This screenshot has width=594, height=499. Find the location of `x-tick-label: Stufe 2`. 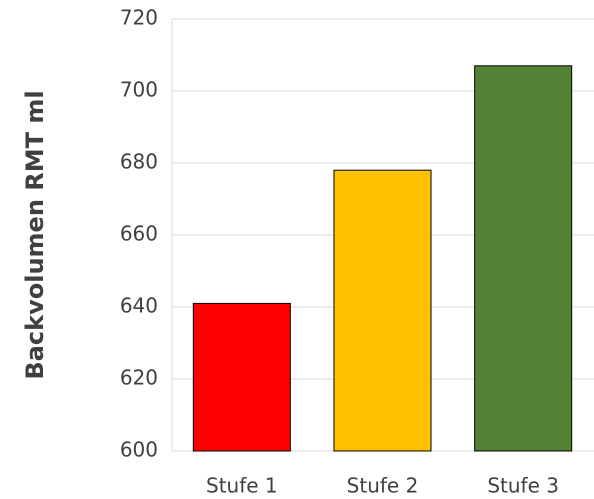

x-tick-label: Stufe 2 is located at coordinates (383, 486).